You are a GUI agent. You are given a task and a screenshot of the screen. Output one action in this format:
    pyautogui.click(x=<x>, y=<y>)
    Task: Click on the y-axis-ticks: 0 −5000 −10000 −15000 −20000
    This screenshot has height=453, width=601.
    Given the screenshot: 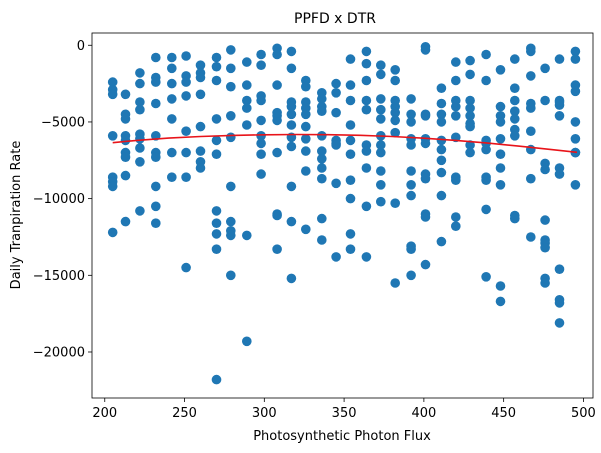 What is the action you would take?
    pyautogui.click(x=62, y=199)
    